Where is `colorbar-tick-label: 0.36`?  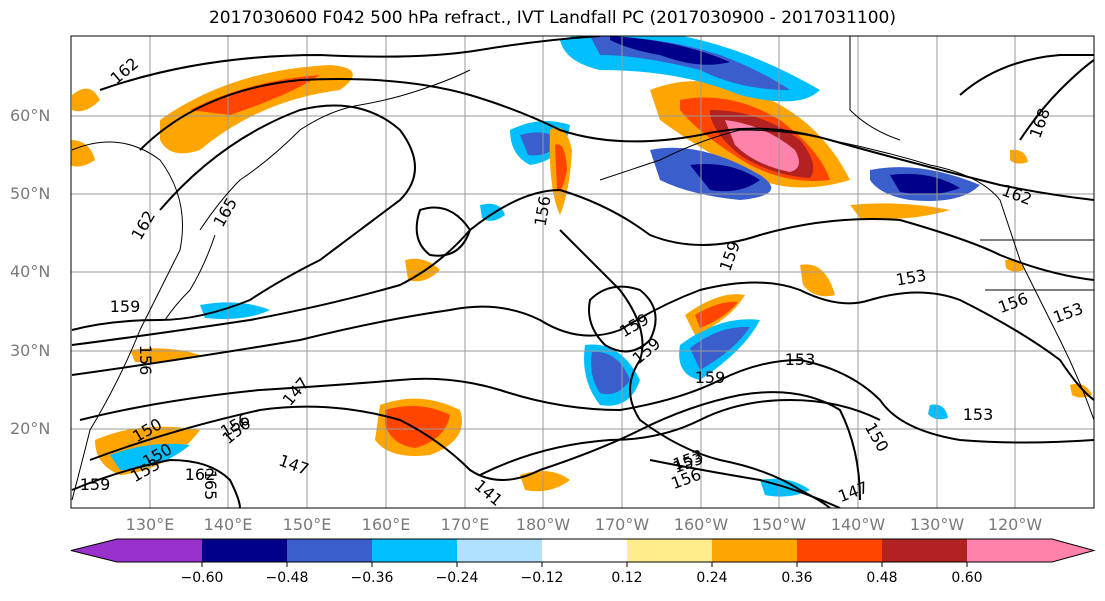 colorbar-tick-label: 0.36 is located at coordinates (797, 578).